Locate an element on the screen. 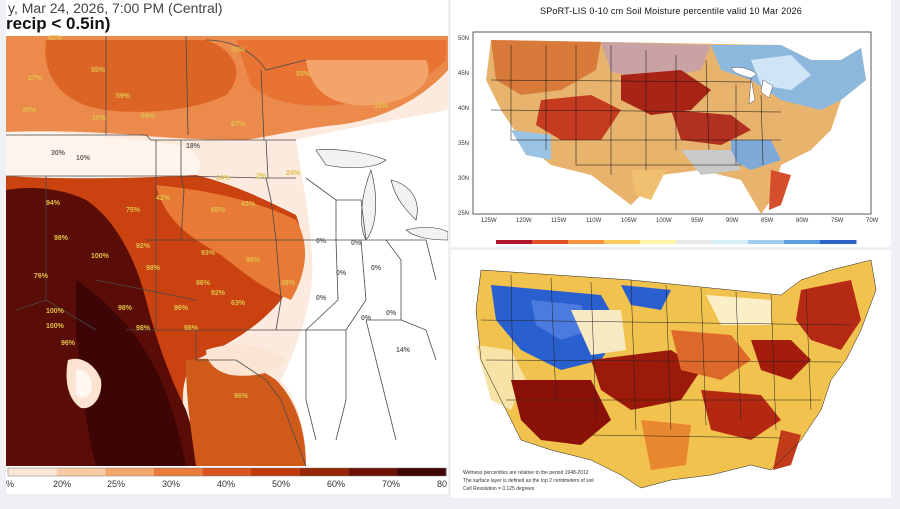 This screenshot has height=509, width=900. colorbar-tick-label: 30% is located at coordinates (171, 484).